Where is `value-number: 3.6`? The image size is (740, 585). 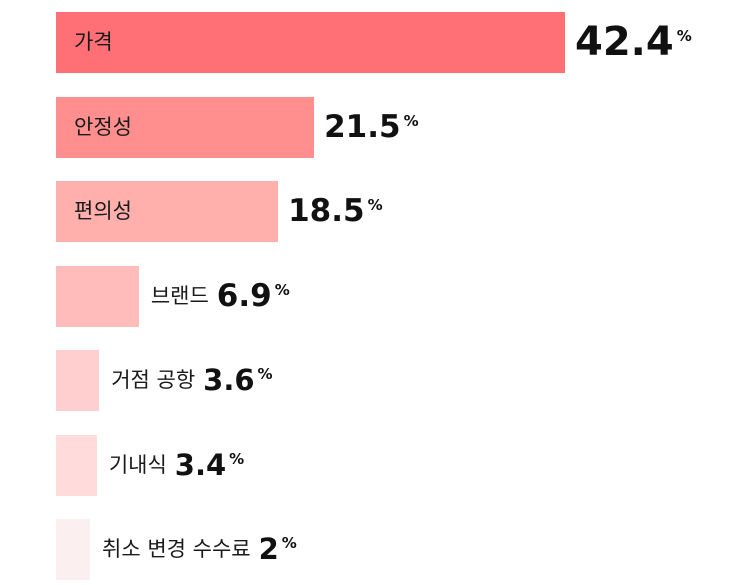
value-number: 3.6 is located at coordinates (229, 380).